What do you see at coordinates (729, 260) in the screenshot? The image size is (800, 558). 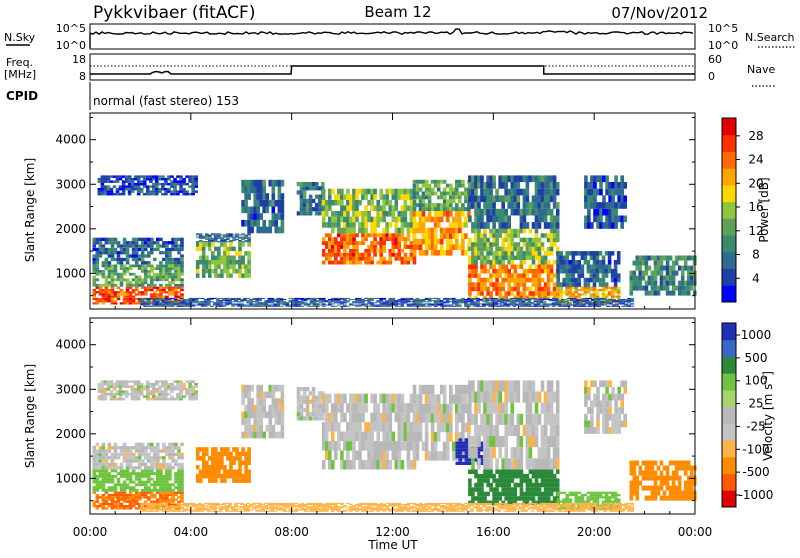 I see `colorbar-swatch` at bounding box center [729, 260].